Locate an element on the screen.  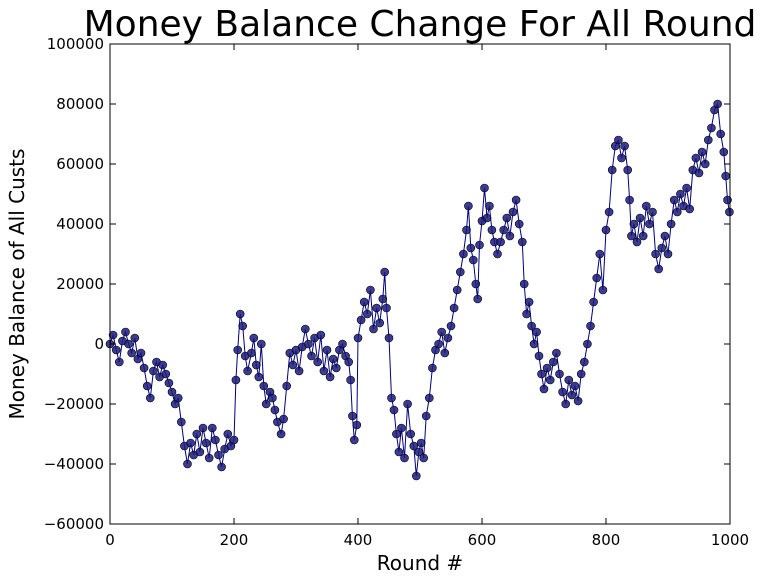
y-tick-label: −20000 is located at coordinates (74, 404).